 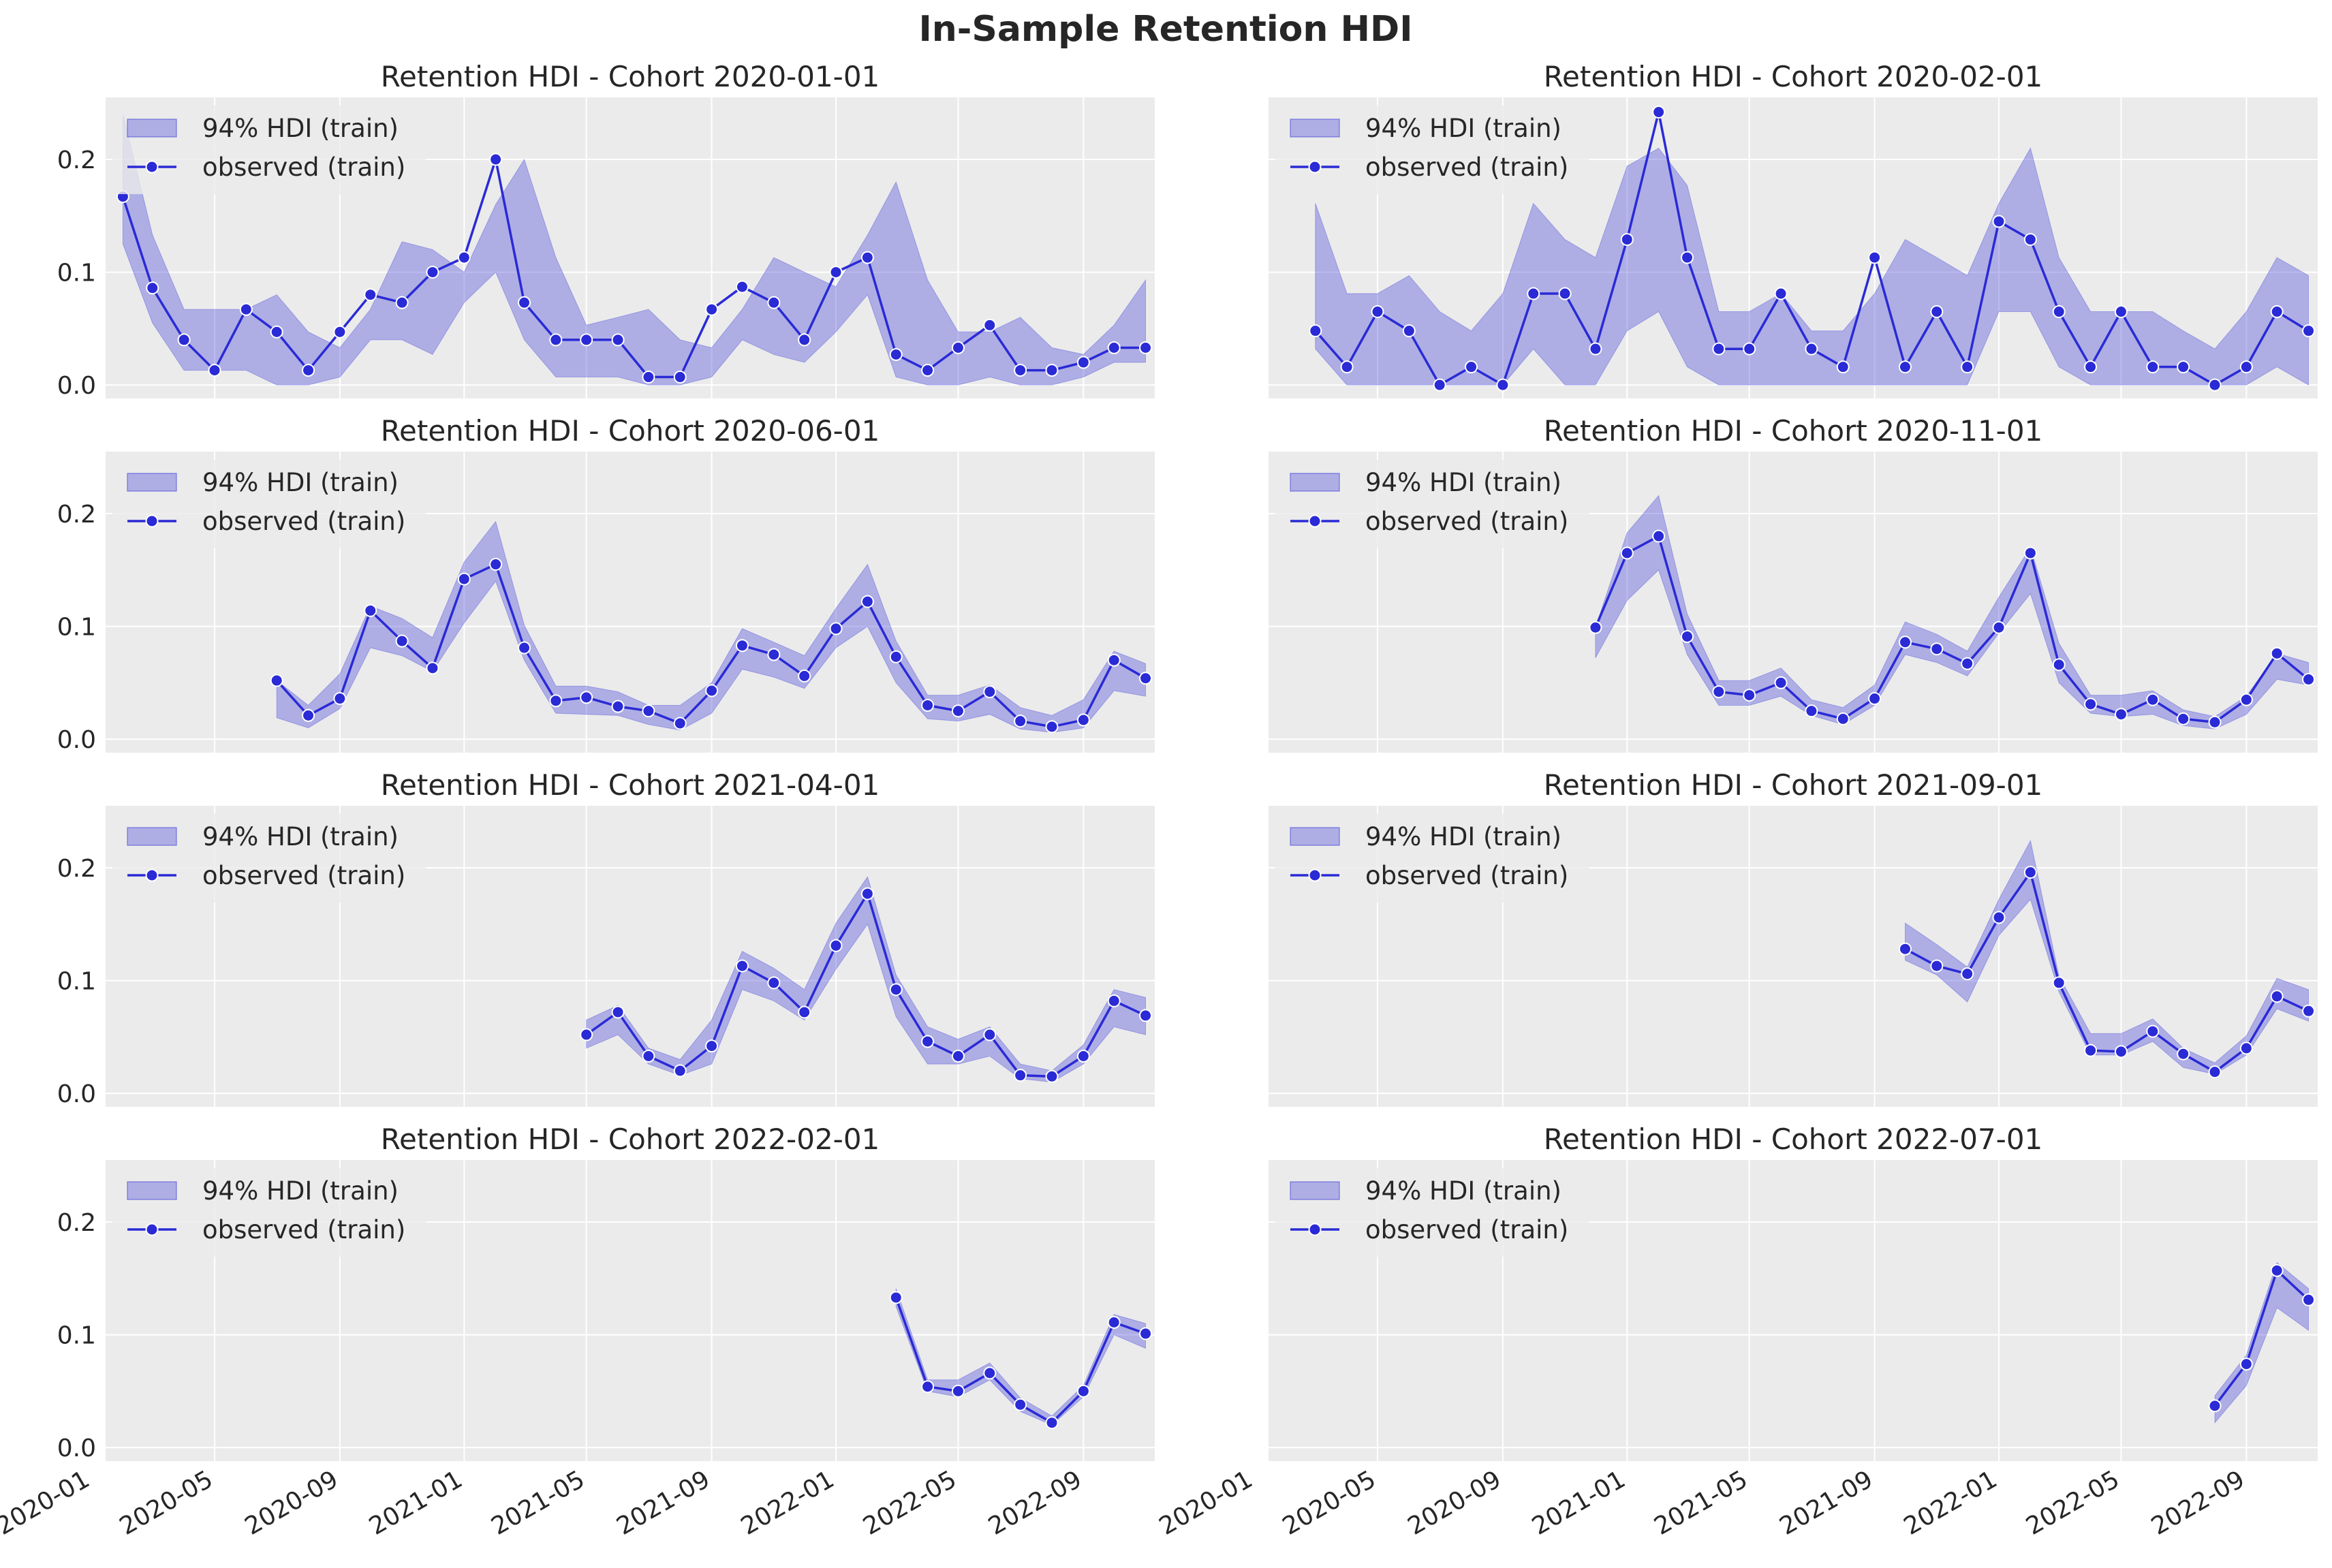 What do you see at coordinates (1793, 1139) in the screenshot?
I see `subplot-title: Retention HDI - Cohort 2022-07-01` at bounding box center [1793, 1139].